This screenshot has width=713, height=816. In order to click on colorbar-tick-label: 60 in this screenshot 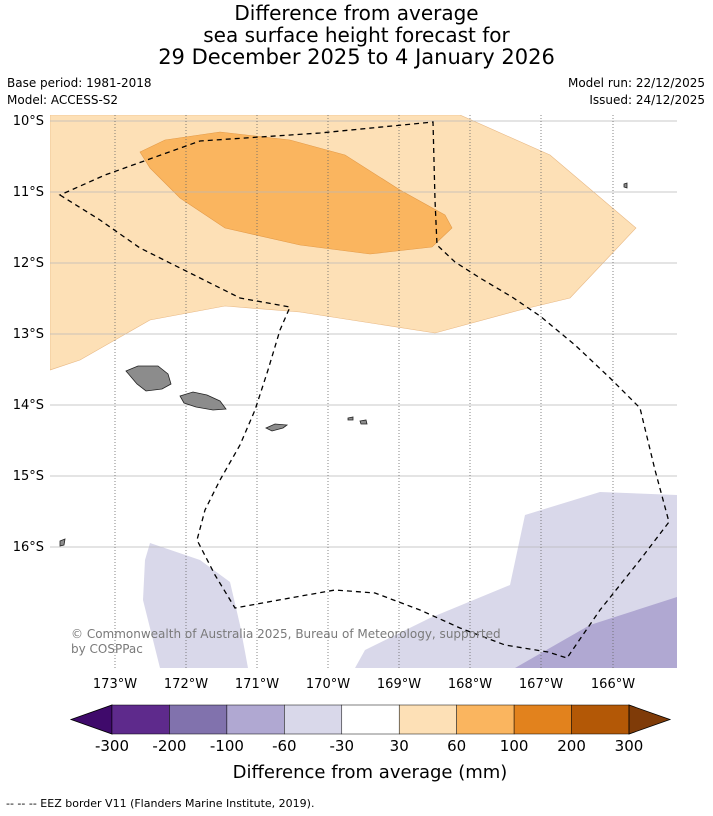, I will do `click(456, 746)`.